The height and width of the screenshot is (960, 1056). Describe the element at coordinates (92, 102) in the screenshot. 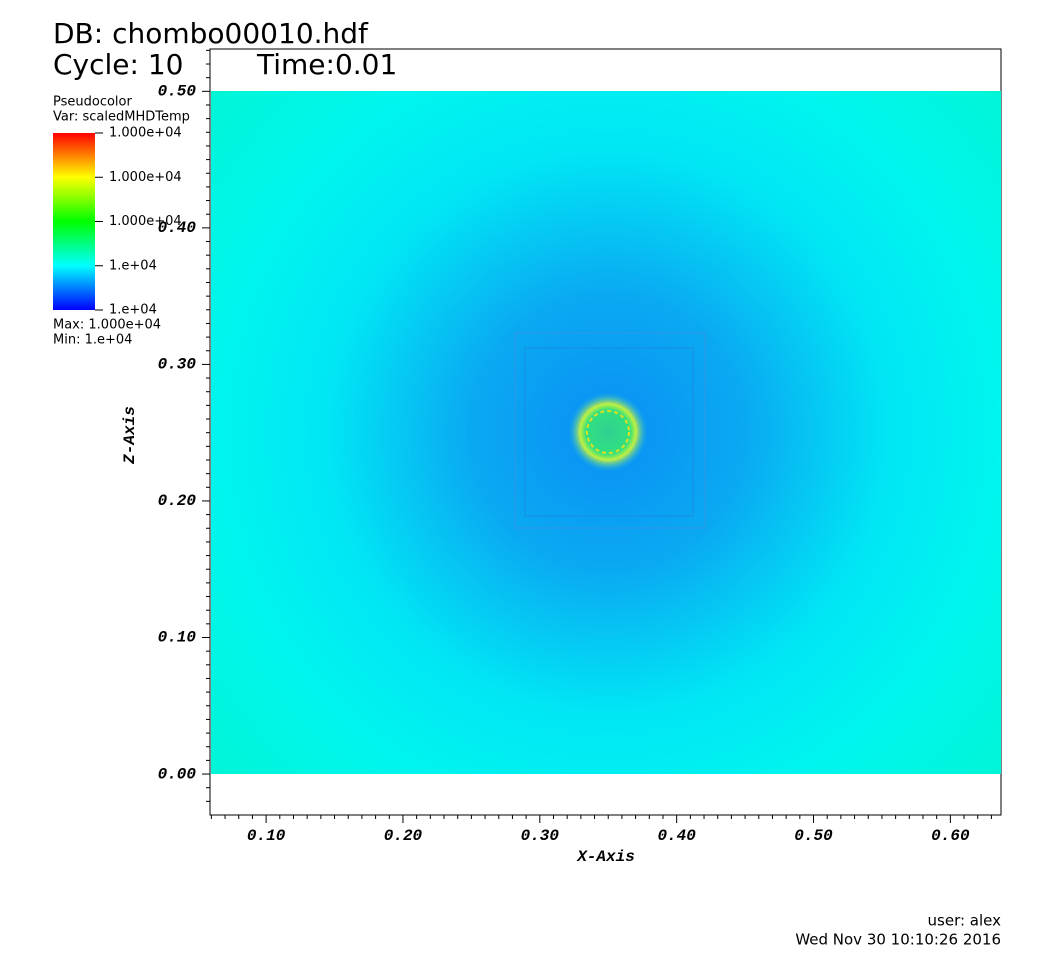

I see `legend-plot: Pseudocolor` at that location.